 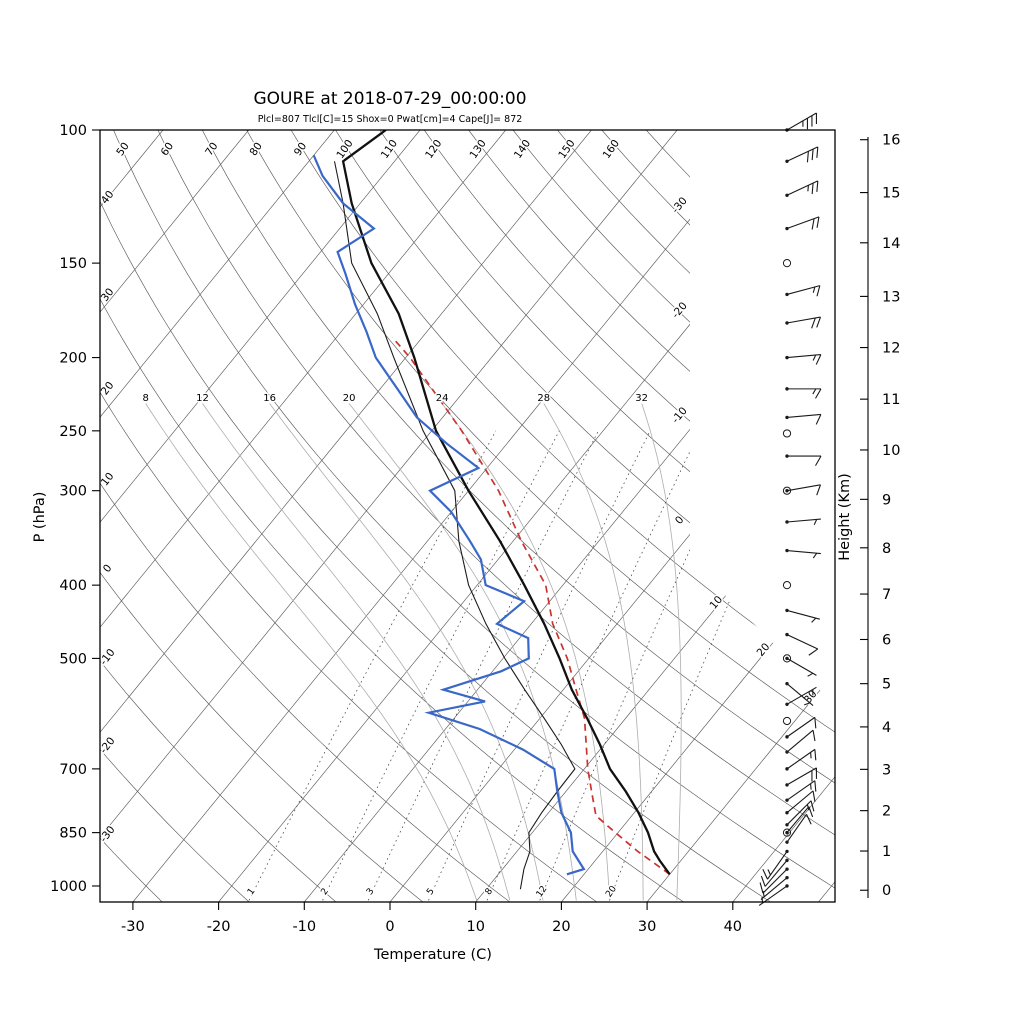 I want to click on dry-adiabat-label-top: 140, so click(x=522, y=149).